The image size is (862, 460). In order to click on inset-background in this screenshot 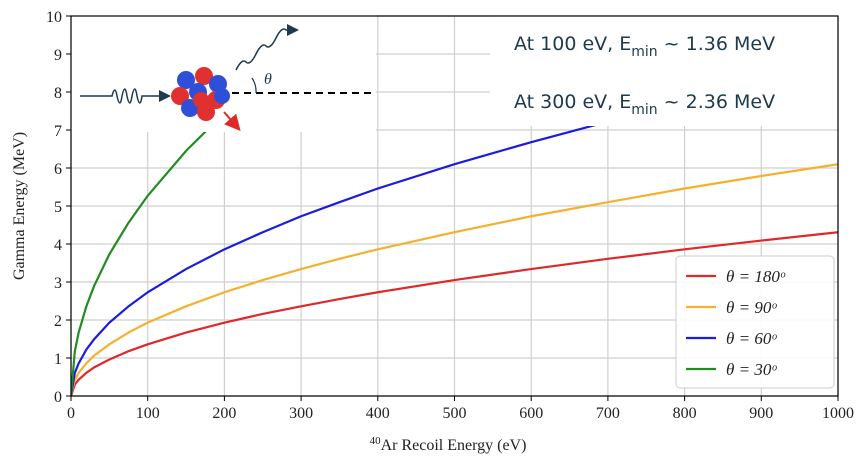, I will do `click(223, 66)`.